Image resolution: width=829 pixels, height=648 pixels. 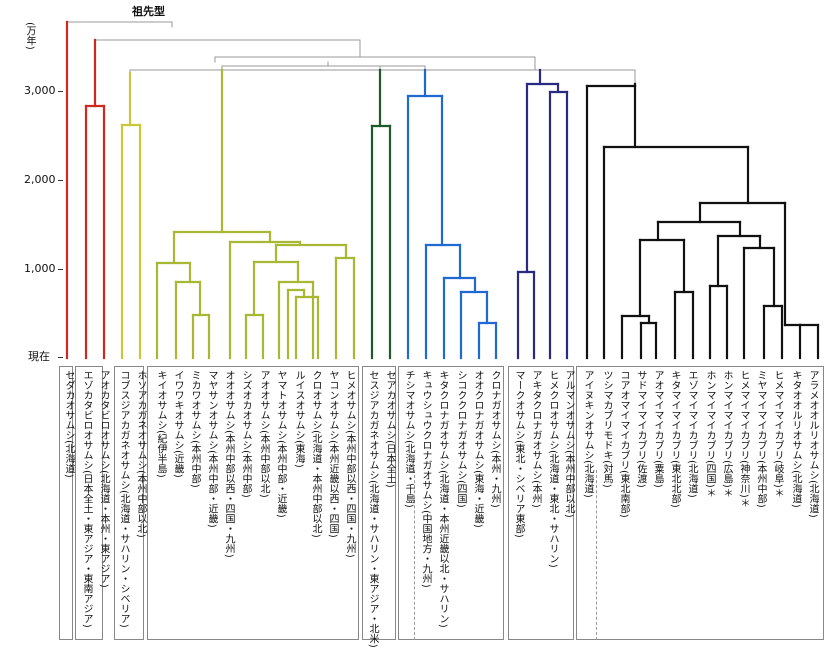 What do you see at coordinates (494, 439) in the screenshot?
I see `leaf-label: クロナガオサムシ(本州・九州)` at bounding box center [494, 439].